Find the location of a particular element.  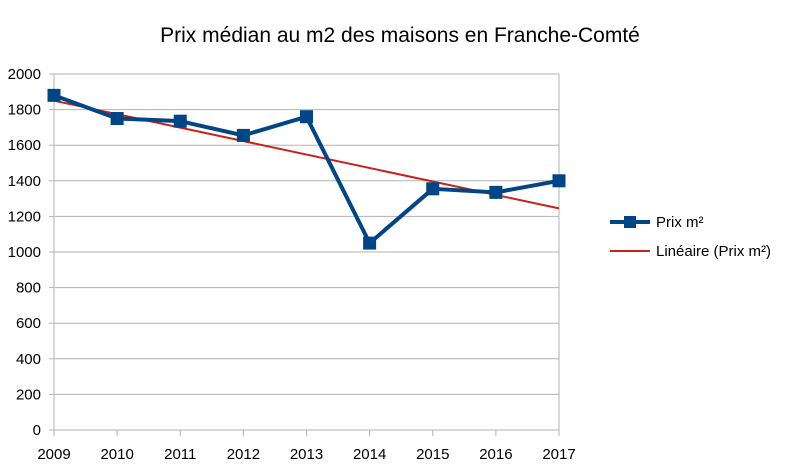

y-tick-label: 1600 is located at coordinates (24, 145).